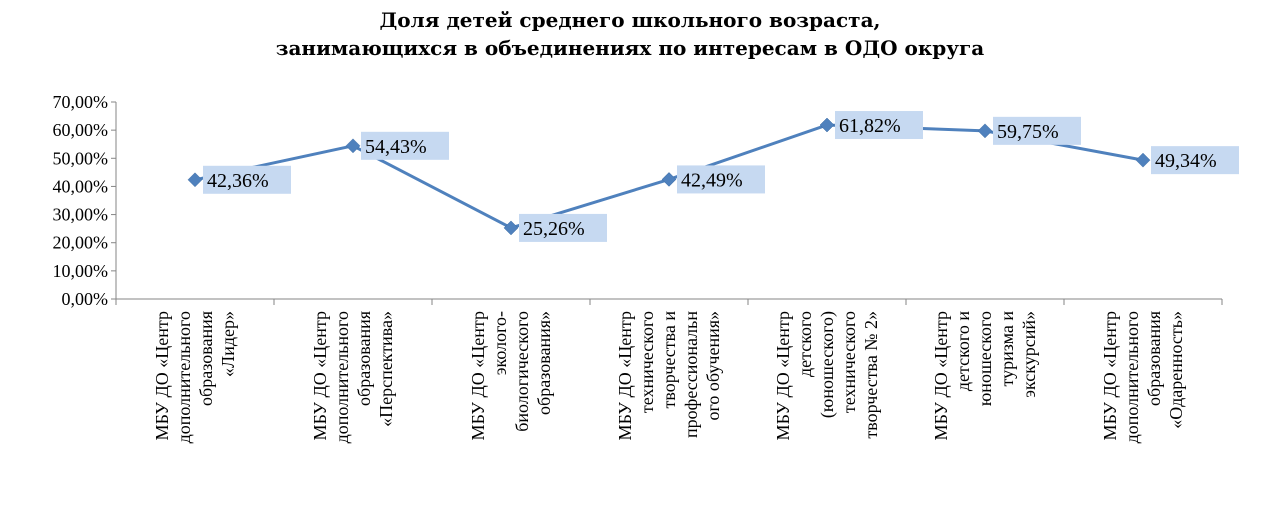  I want to click on x-tick-label-line: «Перспектива», so click(386, 369).